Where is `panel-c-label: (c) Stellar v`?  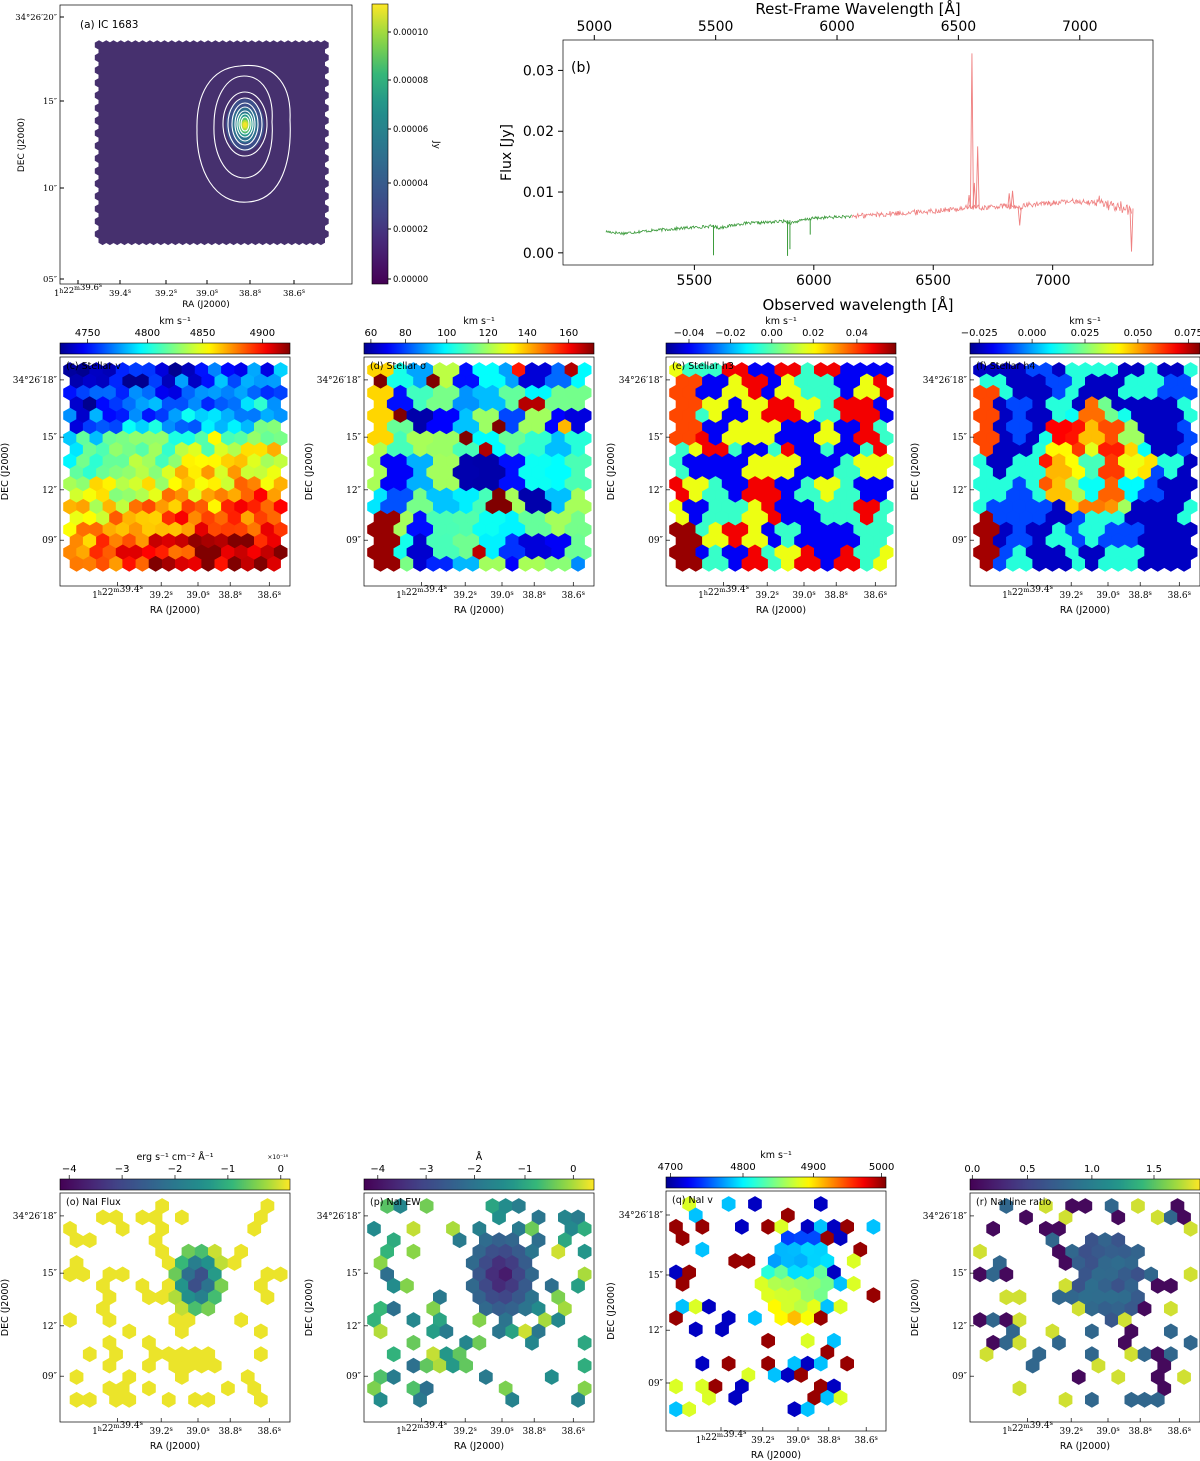
panel-c-label: (c) Stellar v is located at coordinates (93, 366).